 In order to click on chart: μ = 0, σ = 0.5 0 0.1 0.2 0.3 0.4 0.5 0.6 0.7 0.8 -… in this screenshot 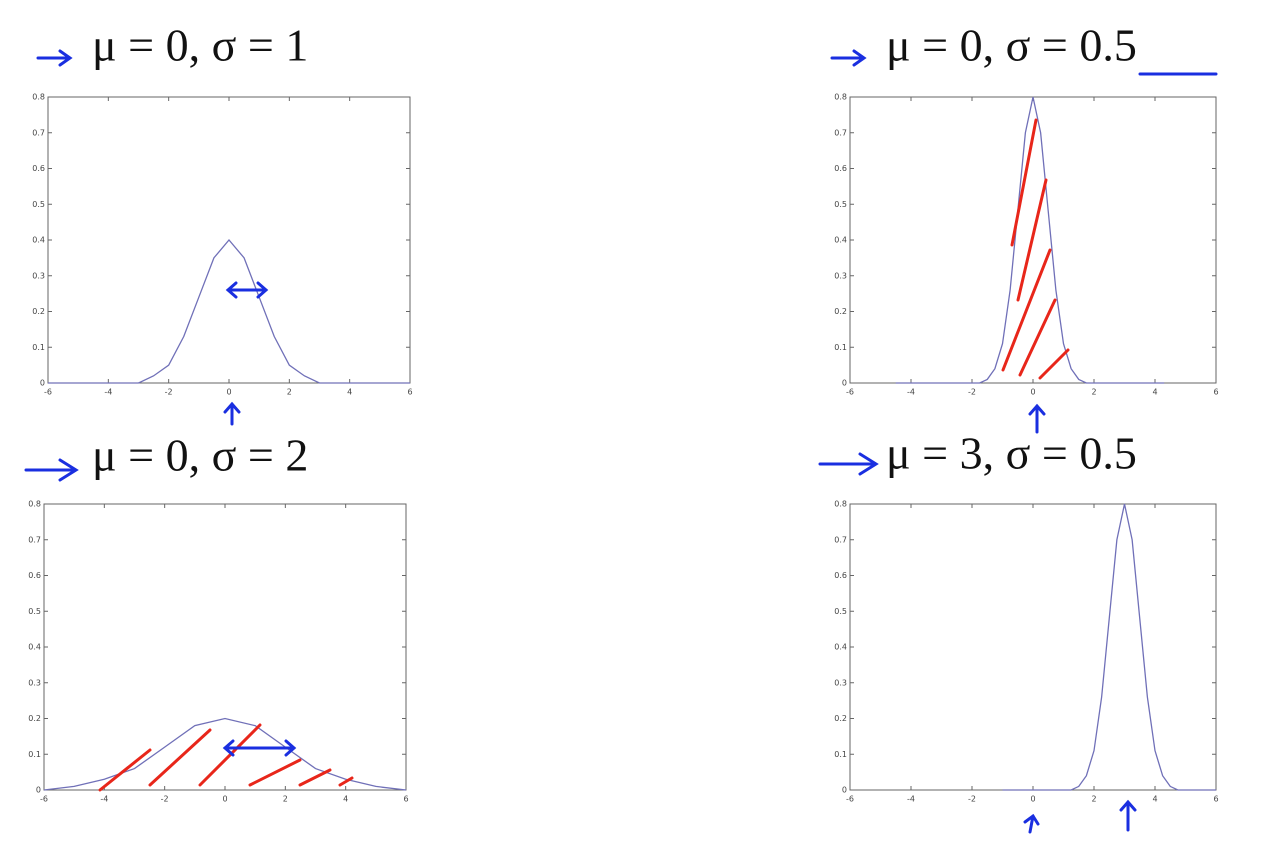, I will do `click(1026, 208)`.